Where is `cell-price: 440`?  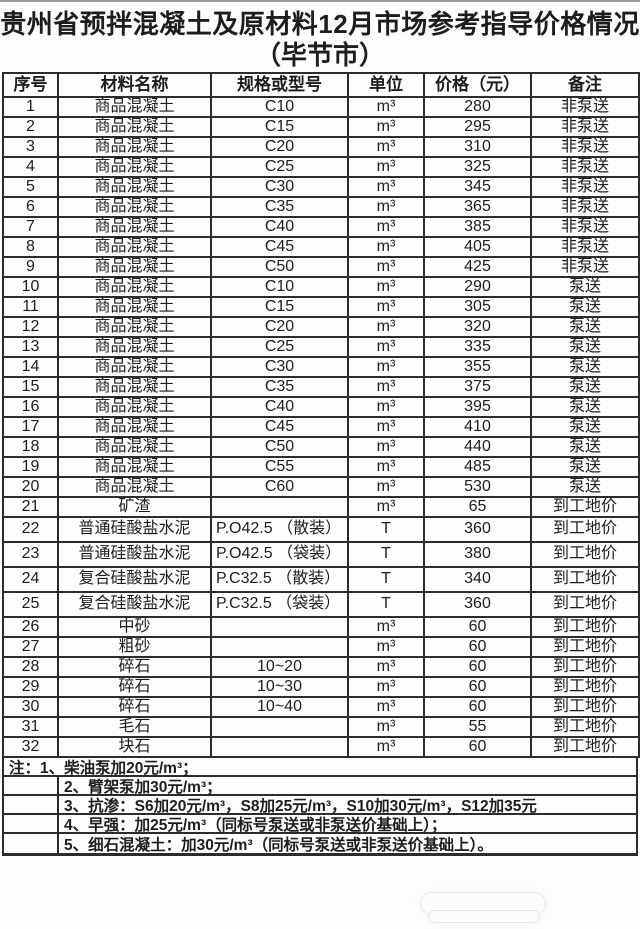
cell-price: 440 is located at coordinates (477, 447).